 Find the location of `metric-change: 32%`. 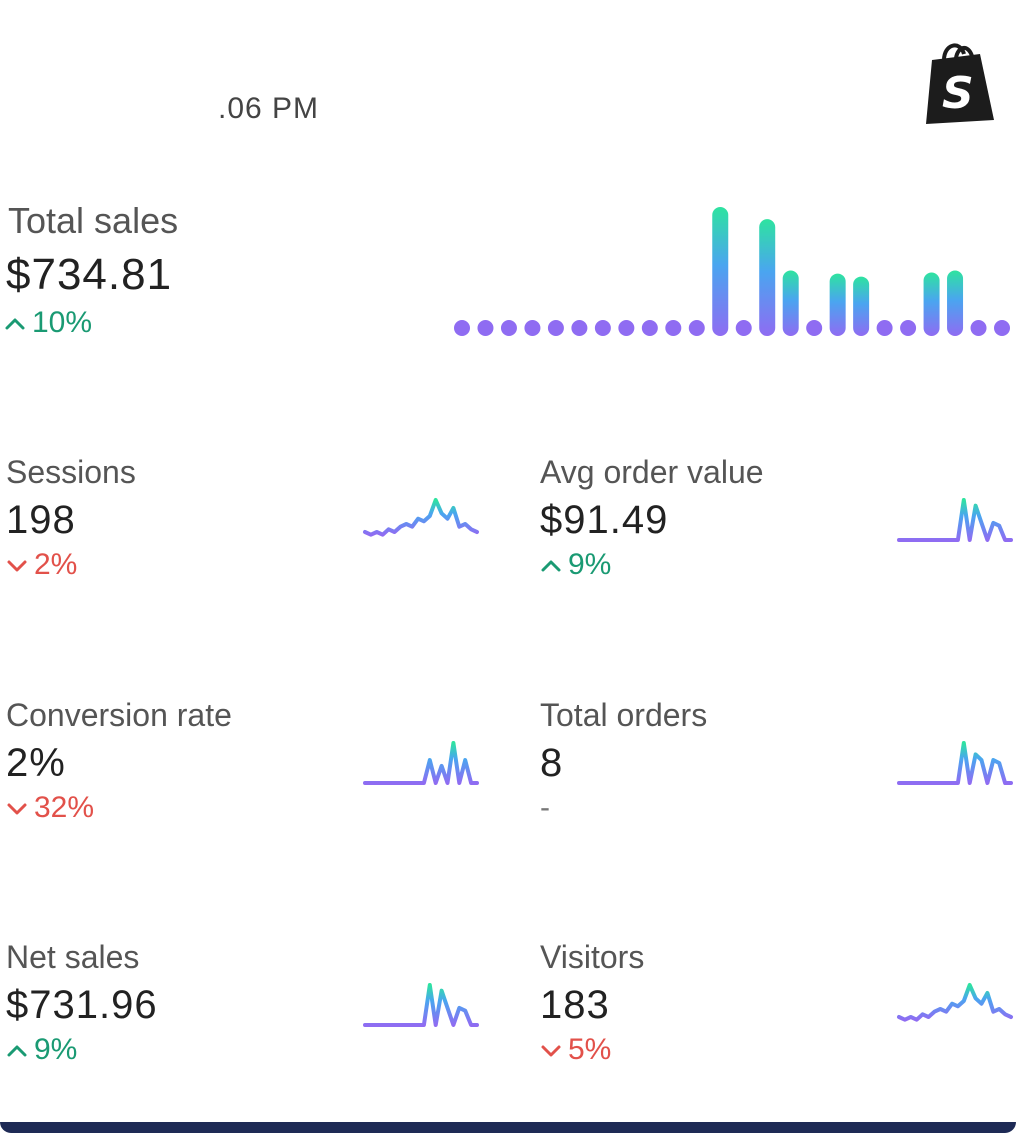

metric-change: 32% is located at coordinates (50, 808).